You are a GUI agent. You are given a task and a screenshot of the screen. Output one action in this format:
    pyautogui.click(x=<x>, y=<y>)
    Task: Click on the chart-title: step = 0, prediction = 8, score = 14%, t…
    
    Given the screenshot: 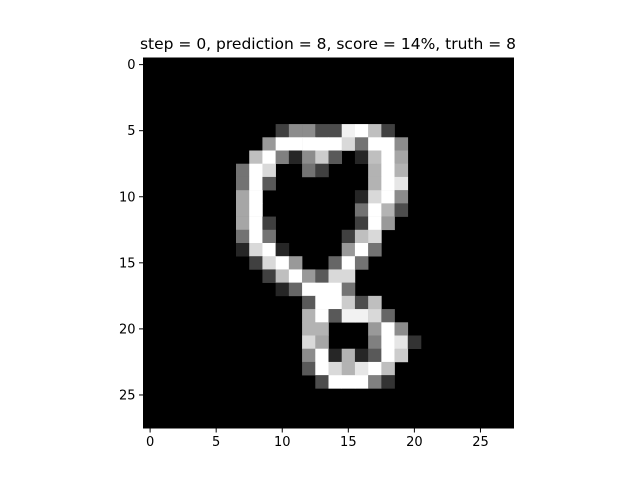 What is the action you would take?
    pyautogui.click(x=328, y=44)
    